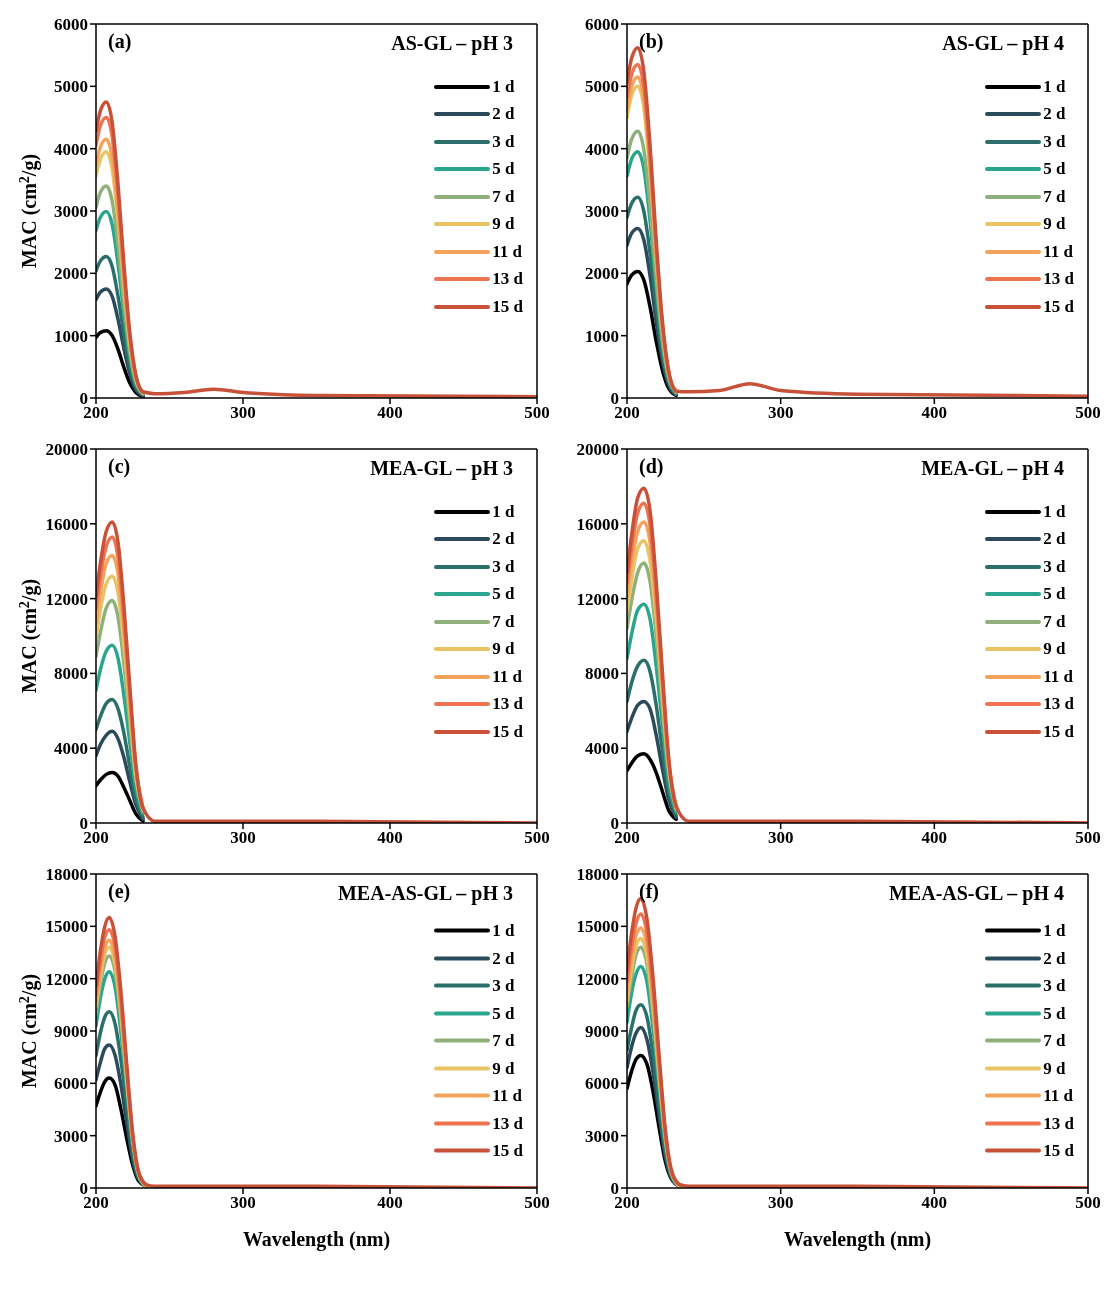 This screenshot has height=1295, width=1113. I want to click on annotation: (b), so click(651, 41).